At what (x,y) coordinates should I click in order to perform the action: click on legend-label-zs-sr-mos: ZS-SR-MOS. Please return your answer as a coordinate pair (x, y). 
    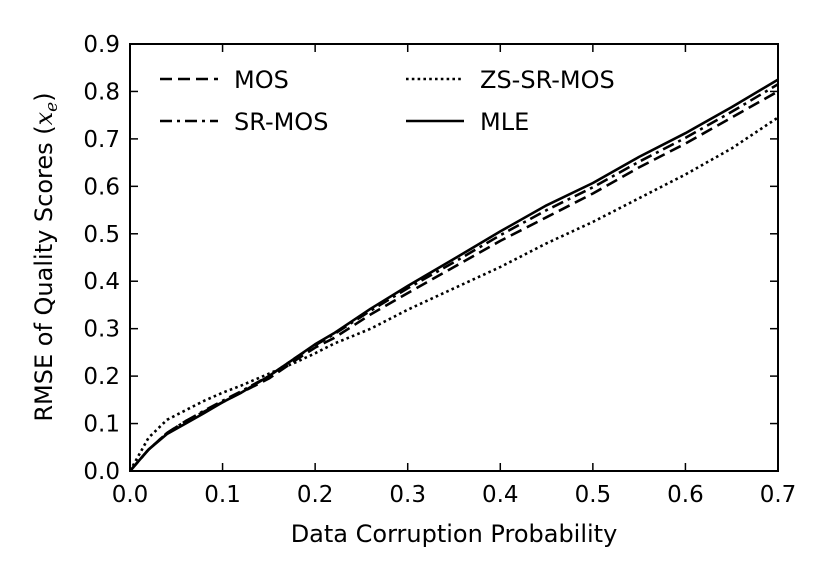
    Looking at the image, I should click on (547, 80).